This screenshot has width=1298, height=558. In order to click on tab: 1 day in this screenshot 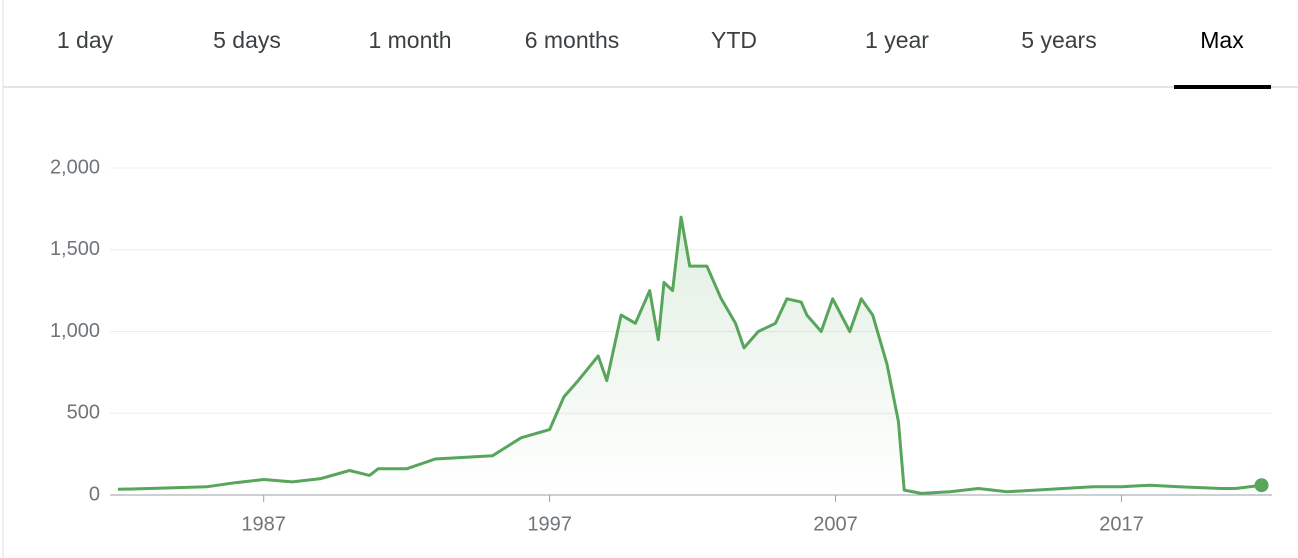, I will do `click(85, 40)`.